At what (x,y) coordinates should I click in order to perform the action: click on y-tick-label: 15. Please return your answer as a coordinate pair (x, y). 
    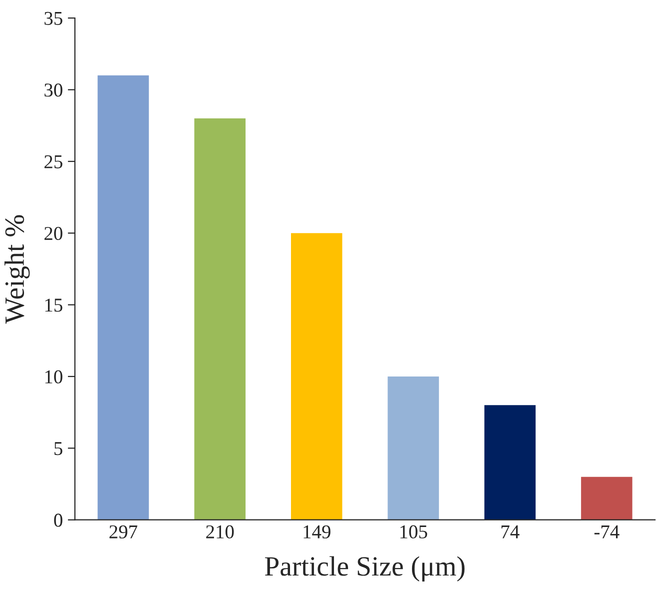
    Looking at the image, I should click on (53, 305).